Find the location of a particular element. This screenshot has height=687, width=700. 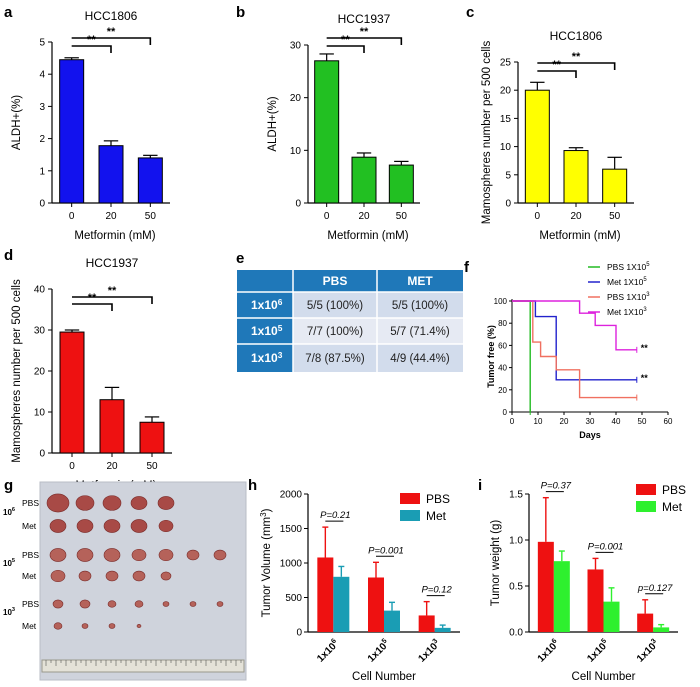

y-tick-label: 1 is located at coordinates (42, 171).